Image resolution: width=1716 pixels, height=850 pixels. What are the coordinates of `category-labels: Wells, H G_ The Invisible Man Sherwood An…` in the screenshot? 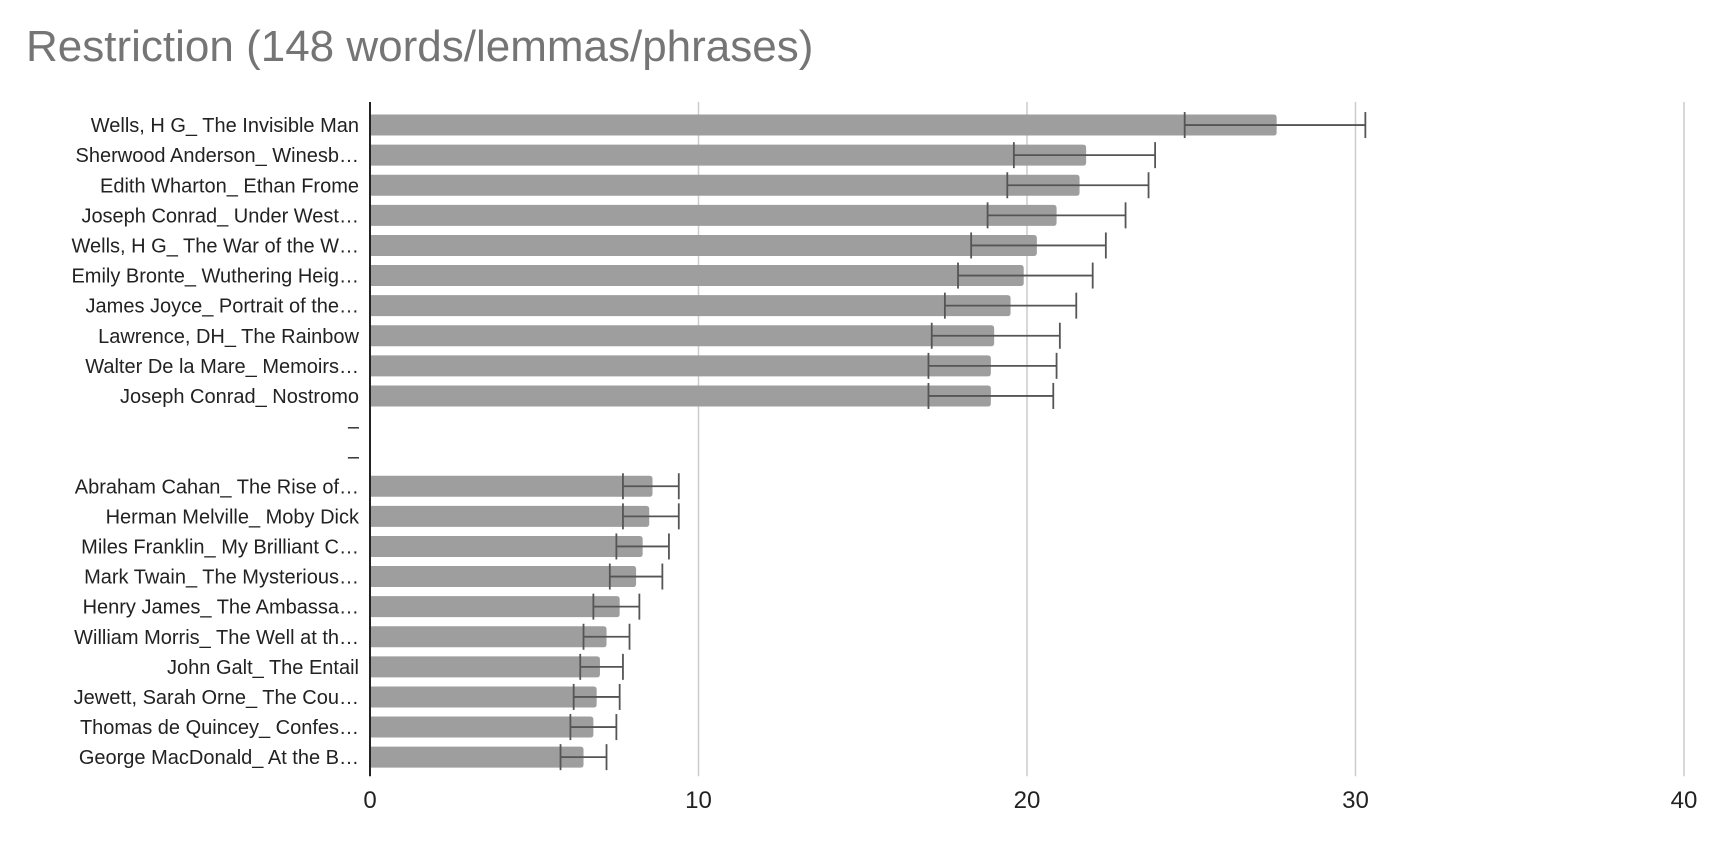 It's located at (215, 442).